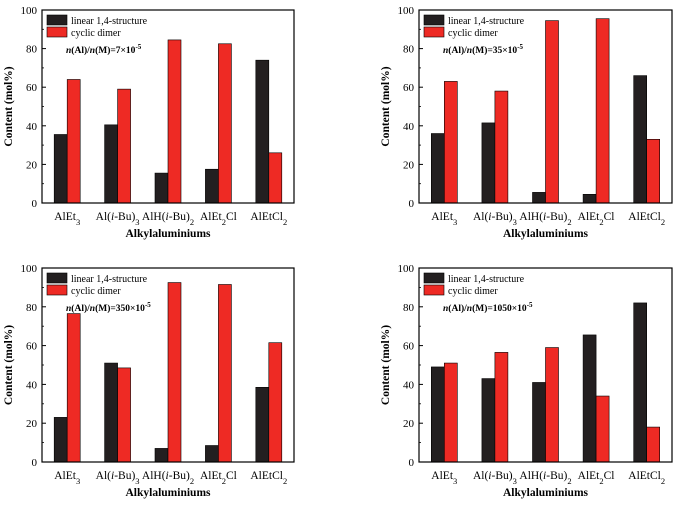  I want to click on ratio-annotation: n(Al)/n(M)=7×10-5, so click(104, 49).